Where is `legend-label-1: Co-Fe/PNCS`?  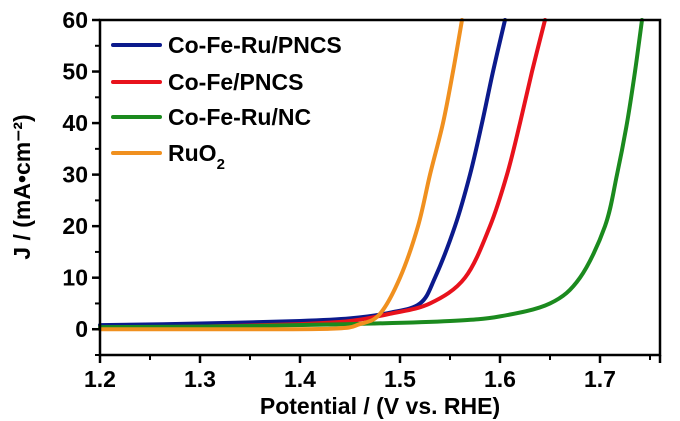 legend-label-1: Co-Fe/PNCS is located at coordinates (235, 82).